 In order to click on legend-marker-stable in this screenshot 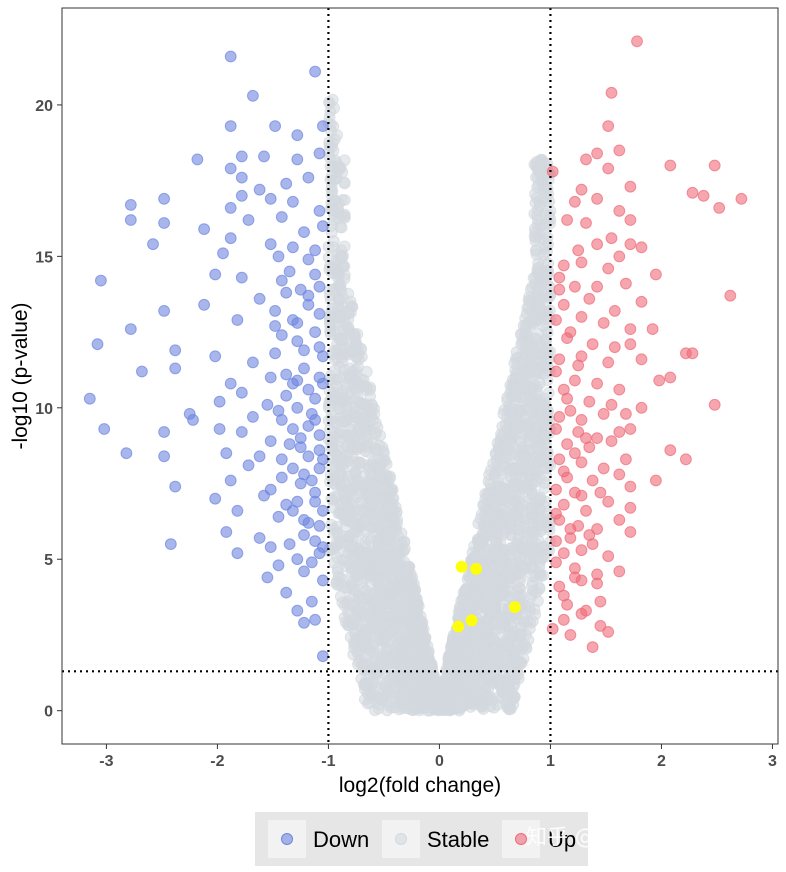, I will do `click(401, 839)`.